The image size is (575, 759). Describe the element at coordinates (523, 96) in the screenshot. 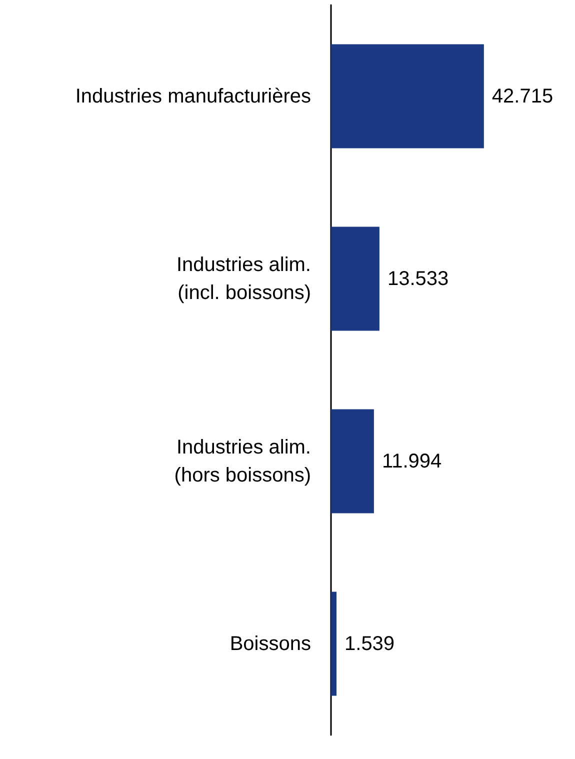

I see `data-label: 42.715` at that location.